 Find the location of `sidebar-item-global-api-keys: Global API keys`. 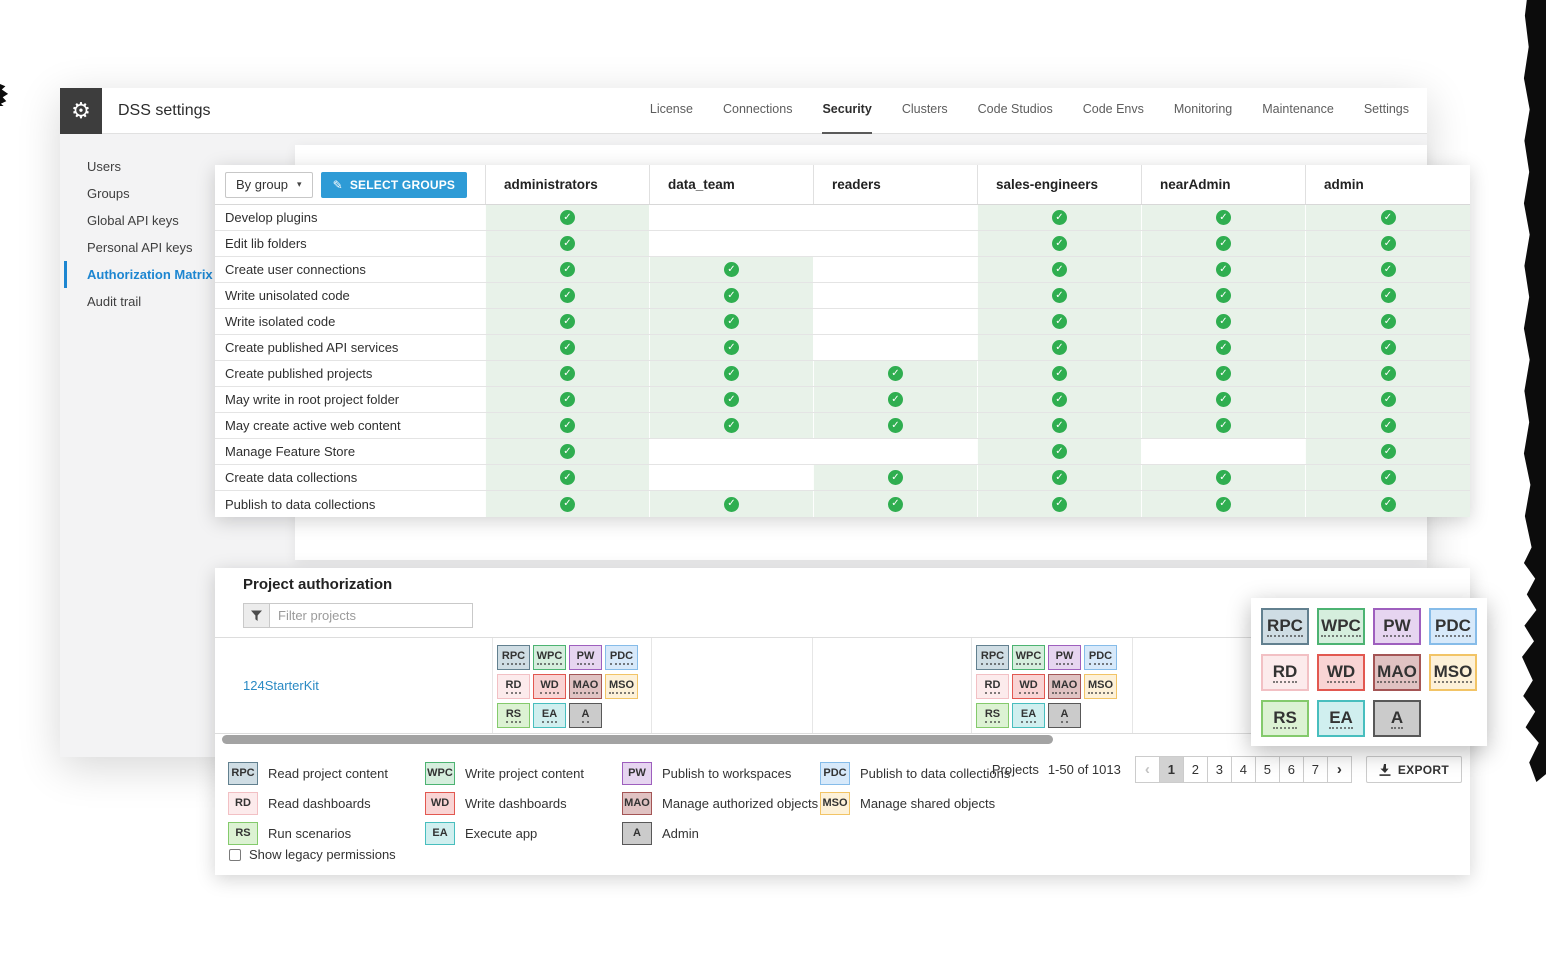

sidebar-item-global-api-keys: Global API keys is located at coordinates (133, 220).